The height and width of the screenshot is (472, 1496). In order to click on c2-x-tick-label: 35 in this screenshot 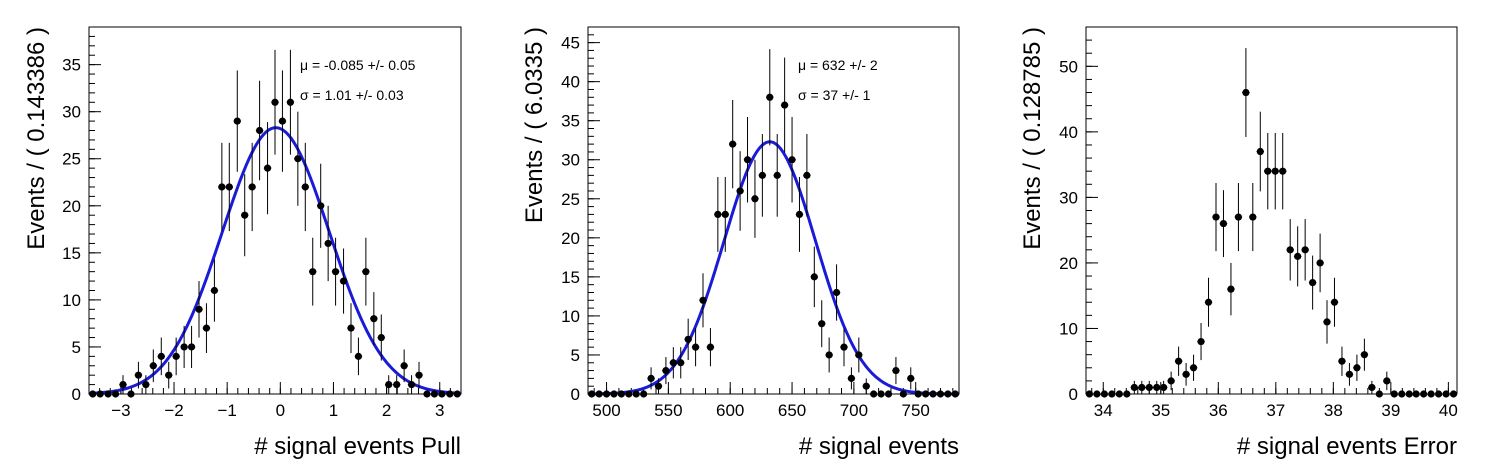, I will do `click(1160, 410)`.